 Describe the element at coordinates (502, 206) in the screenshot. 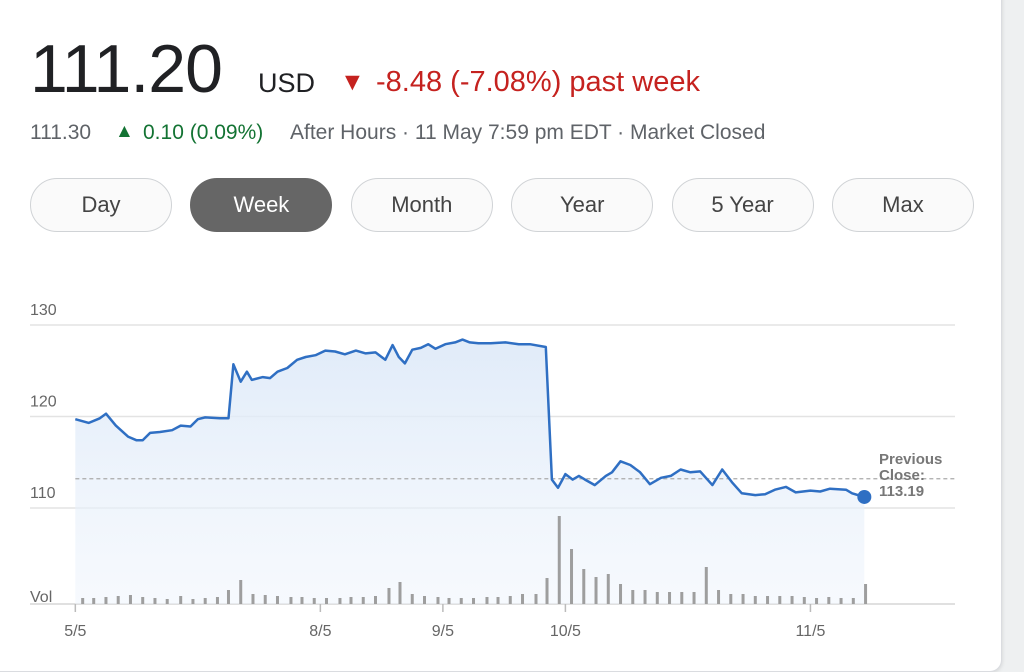

I see `range-tabs: Day Week Month Year 5 Year Max` at that location.